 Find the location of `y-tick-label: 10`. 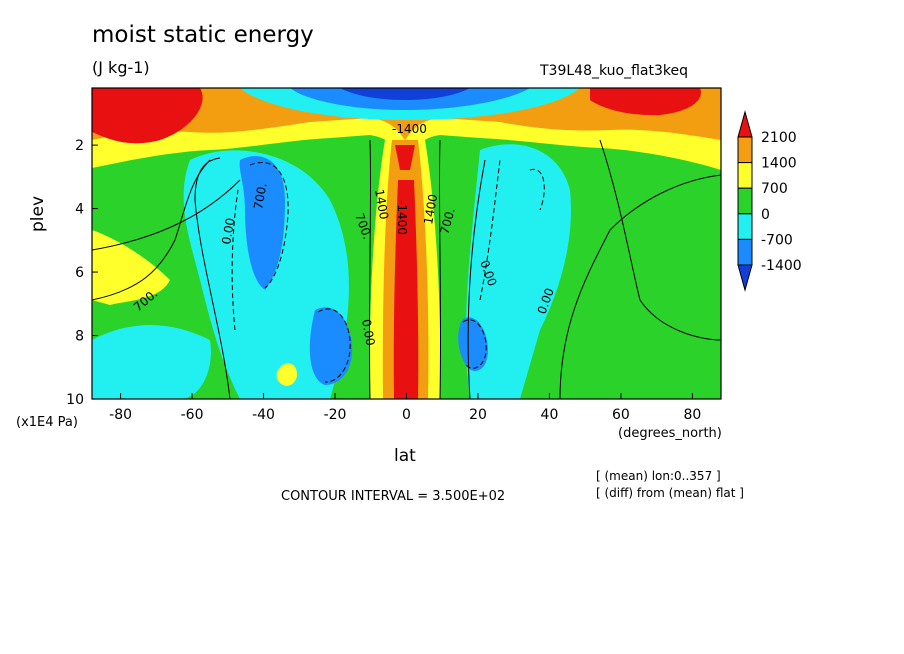

y-tick-label: 10 is located at coordinates (75, 400).